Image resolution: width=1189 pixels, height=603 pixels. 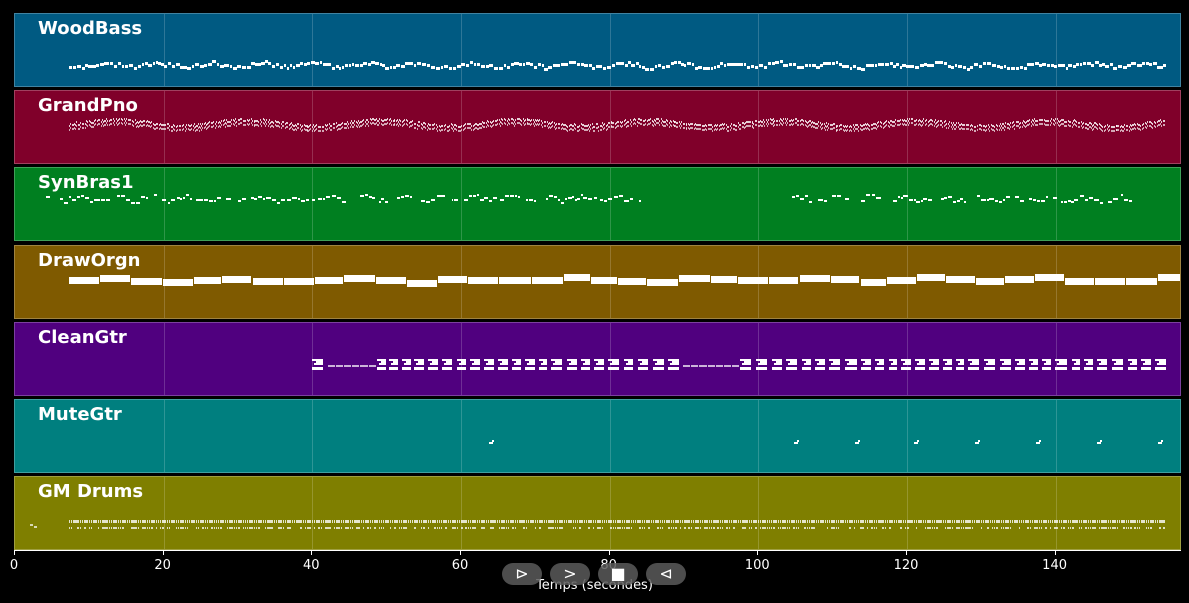 I want to click on x-tick-label: 0, so click(x=14, y=565).